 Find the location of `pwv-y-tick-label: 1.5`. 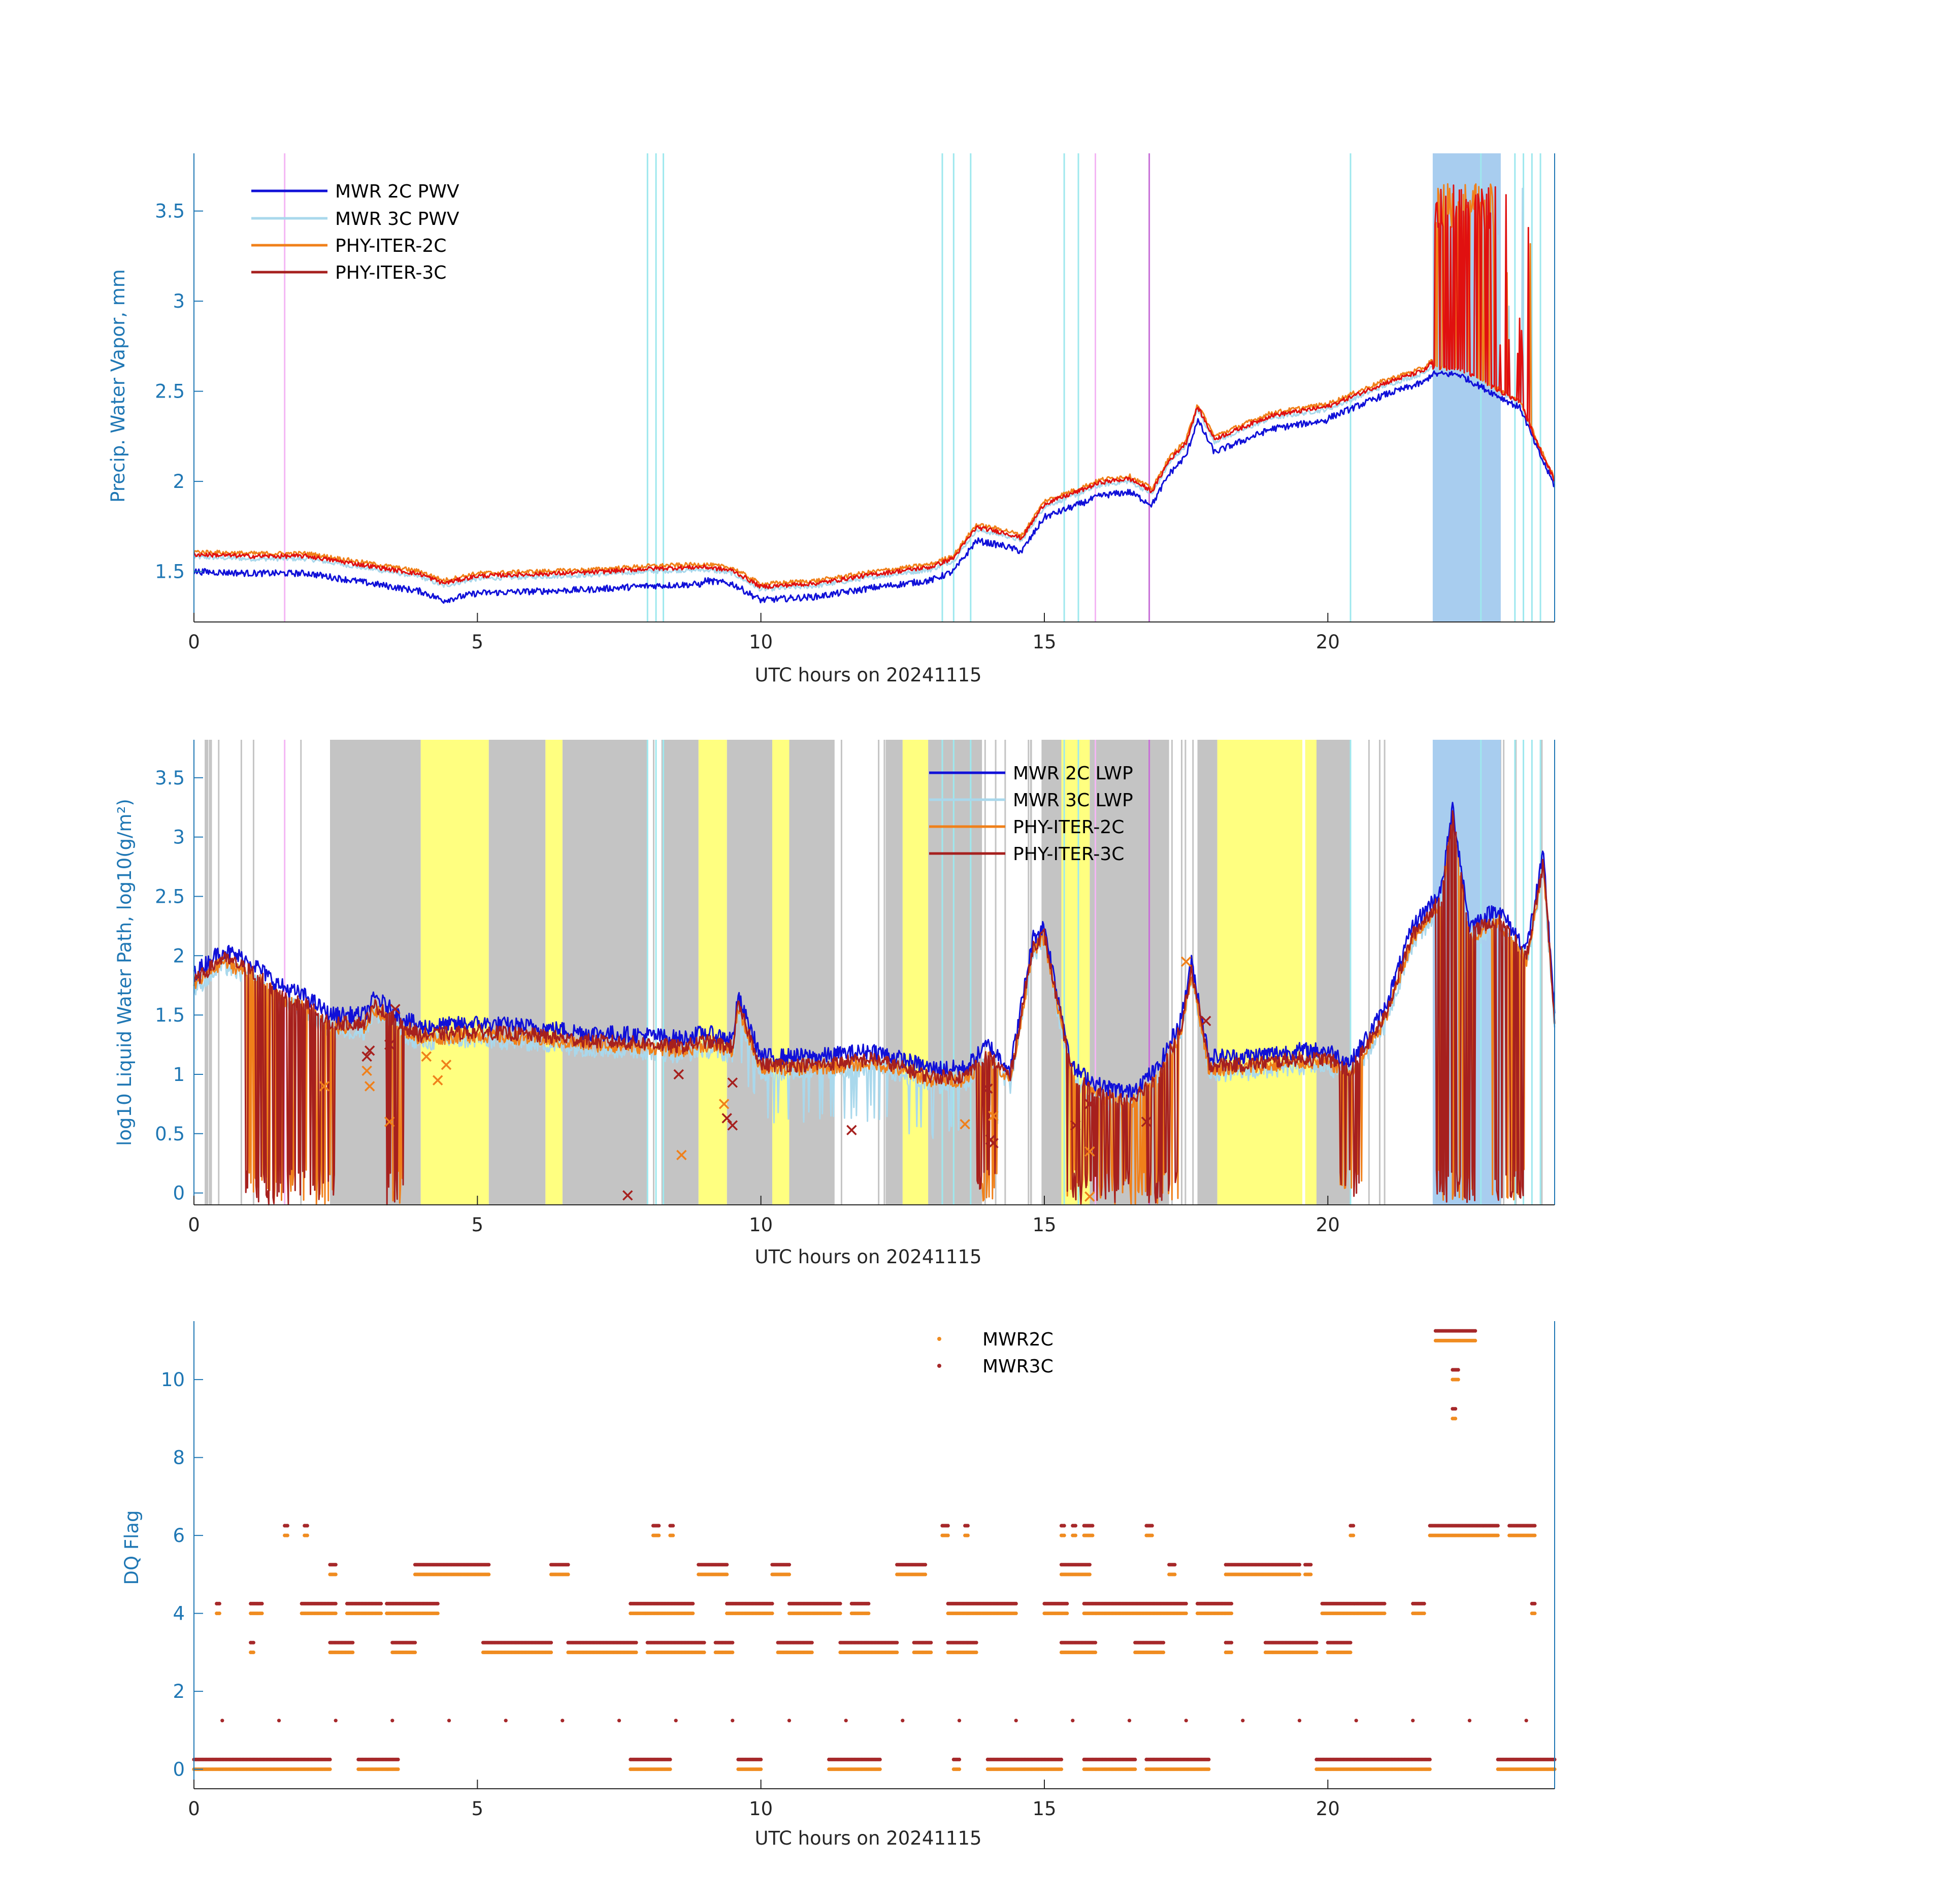

pwv-y-tick-label: 1.5 is located at coordinates (170, 572).